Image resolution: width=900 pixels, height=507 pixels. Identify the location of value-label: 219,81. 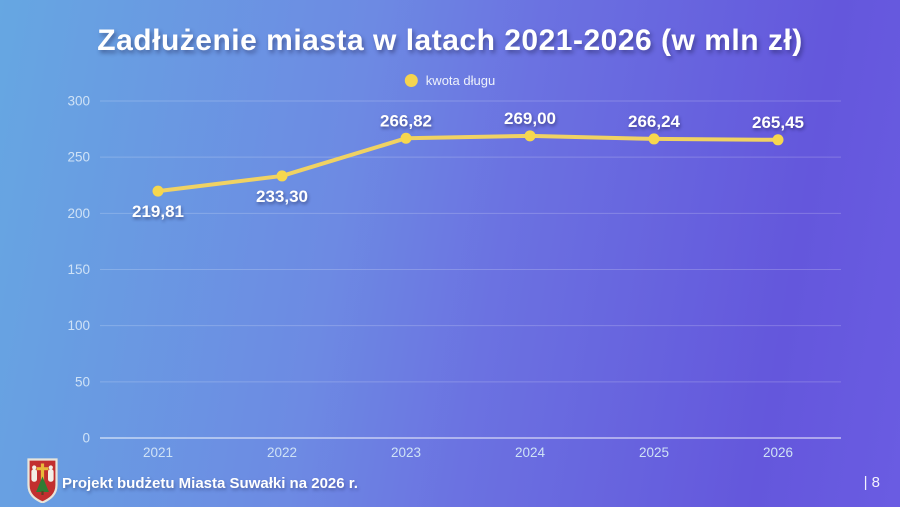
(158, 211).